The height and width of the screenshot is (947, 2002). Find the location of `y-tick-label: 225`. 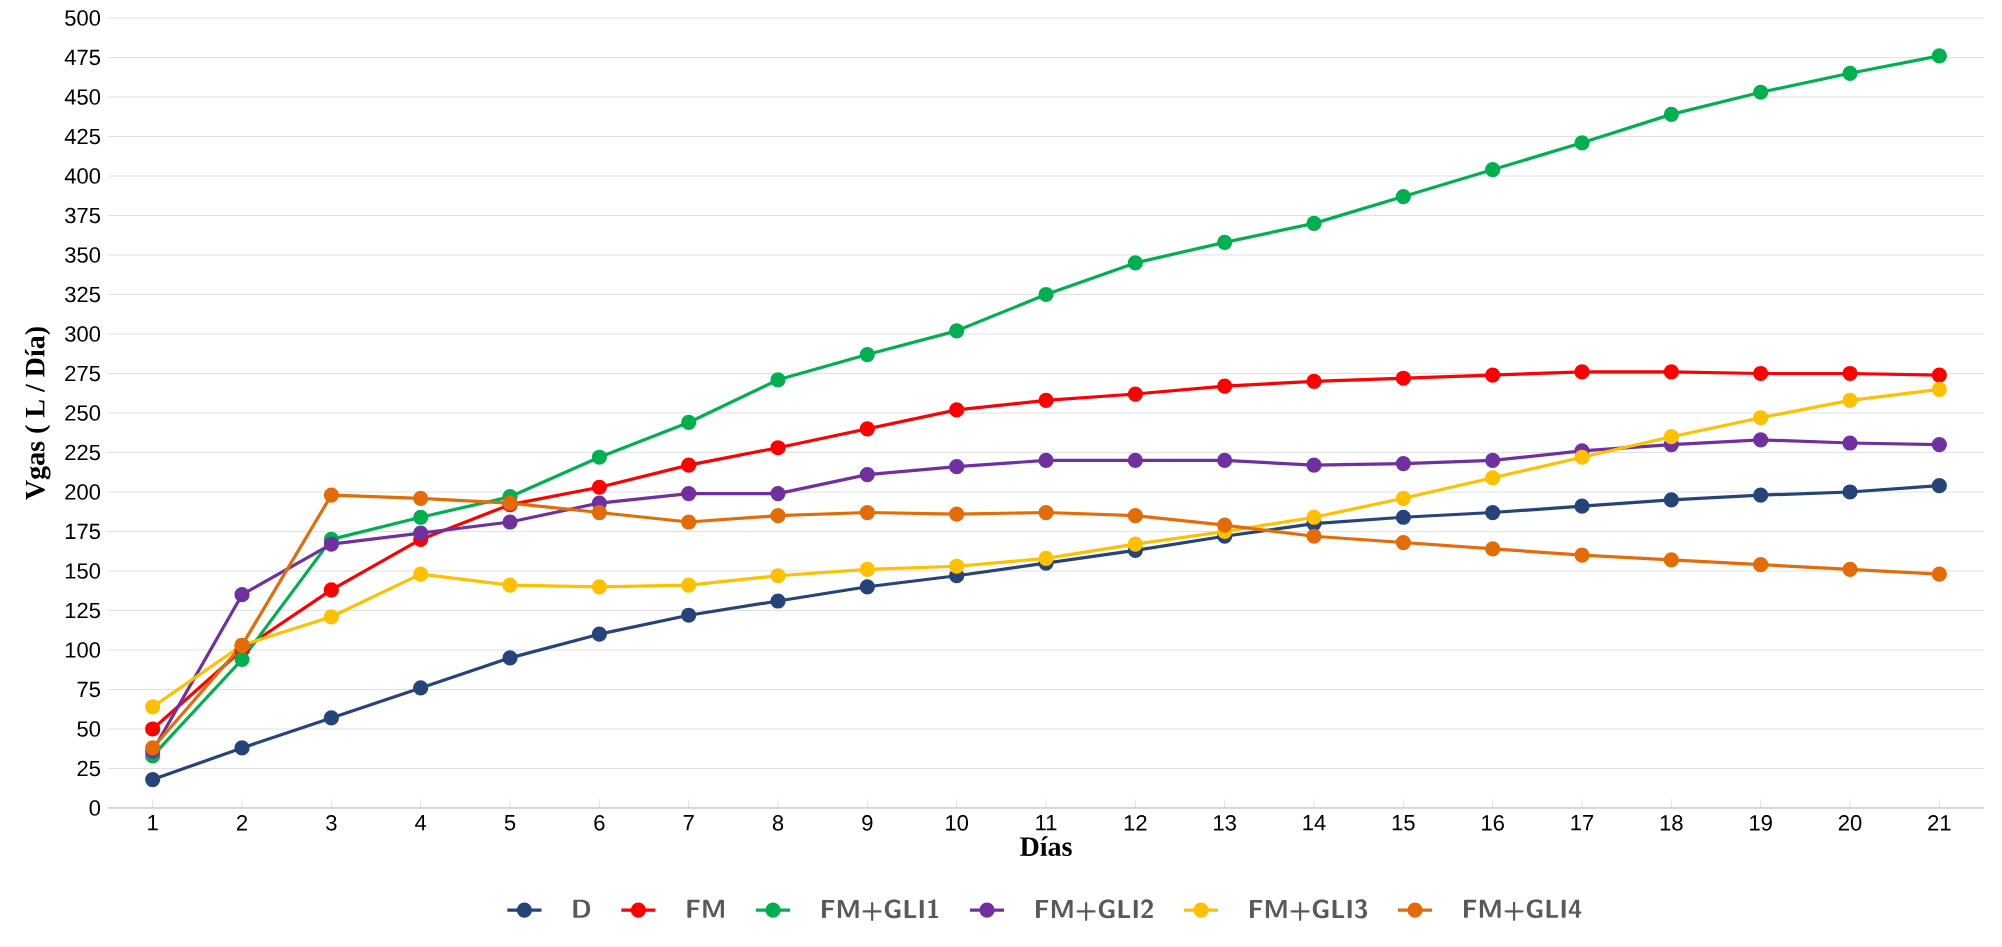

y-tick-label: 225 is located at coordinates (82, 452).